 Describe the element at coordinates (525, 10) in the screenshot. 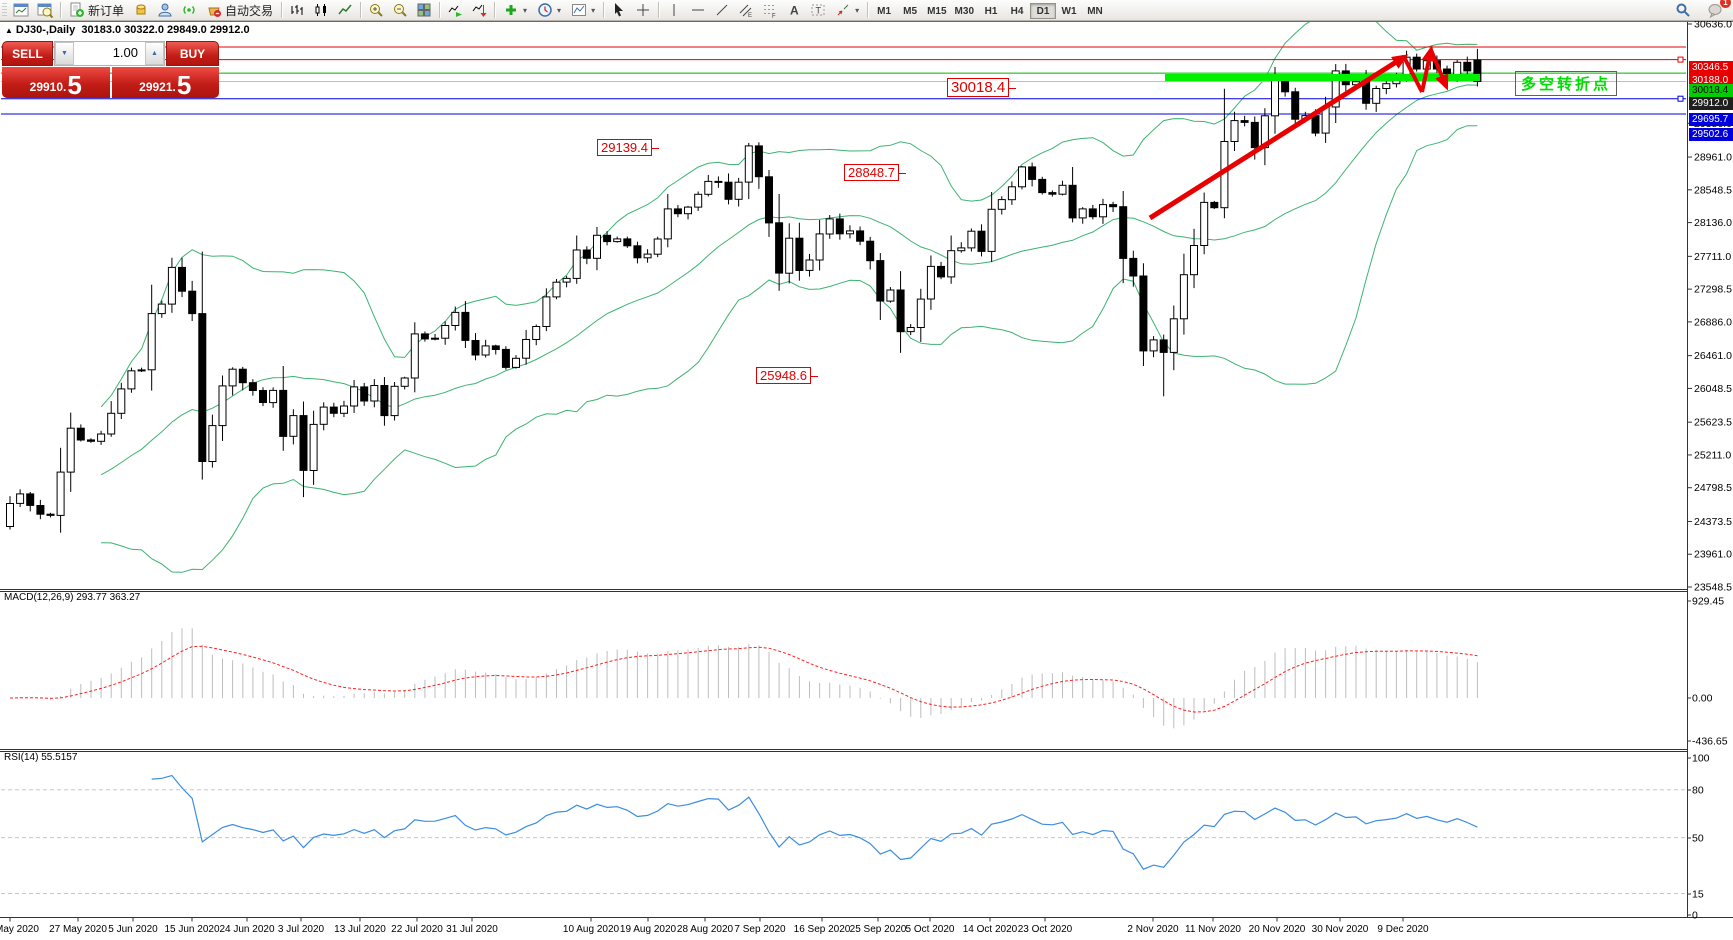

I see `chevron-down-icon: ▾` at that location.